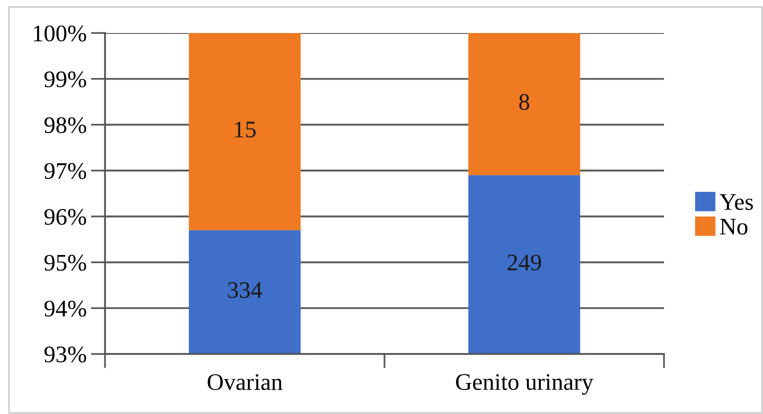 The width and height of the screenshot is (763, 414). Describe the element at coordinates (65, 125) in the screenshot. I see `y-tick-label: 98%` at that location.